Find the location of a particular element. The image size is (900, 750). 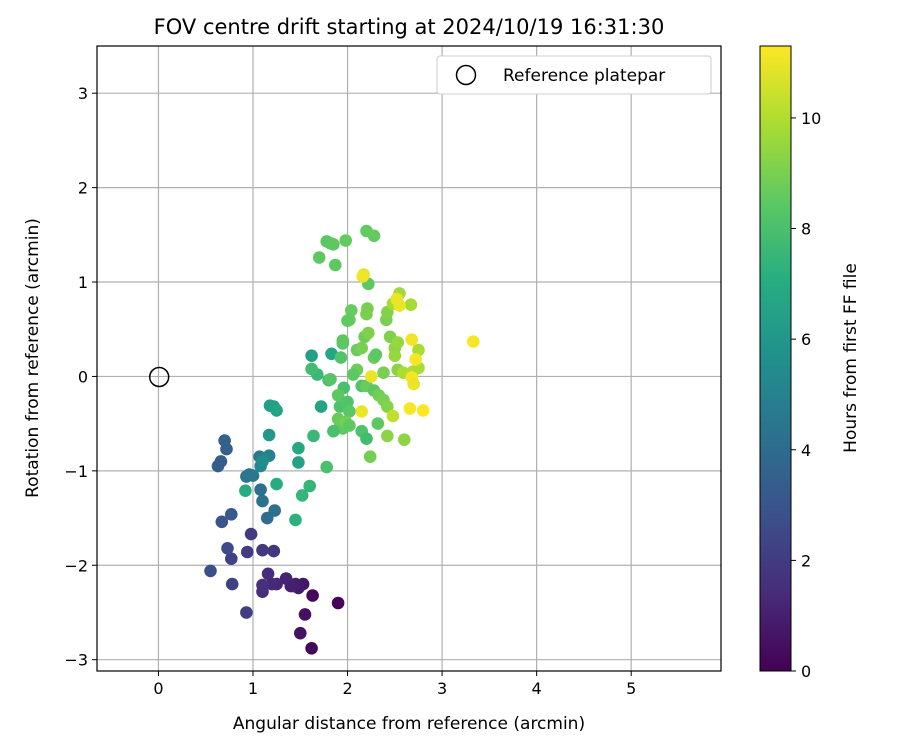

colorbar-tick-label: 8 is located at coordinates (806, 229).